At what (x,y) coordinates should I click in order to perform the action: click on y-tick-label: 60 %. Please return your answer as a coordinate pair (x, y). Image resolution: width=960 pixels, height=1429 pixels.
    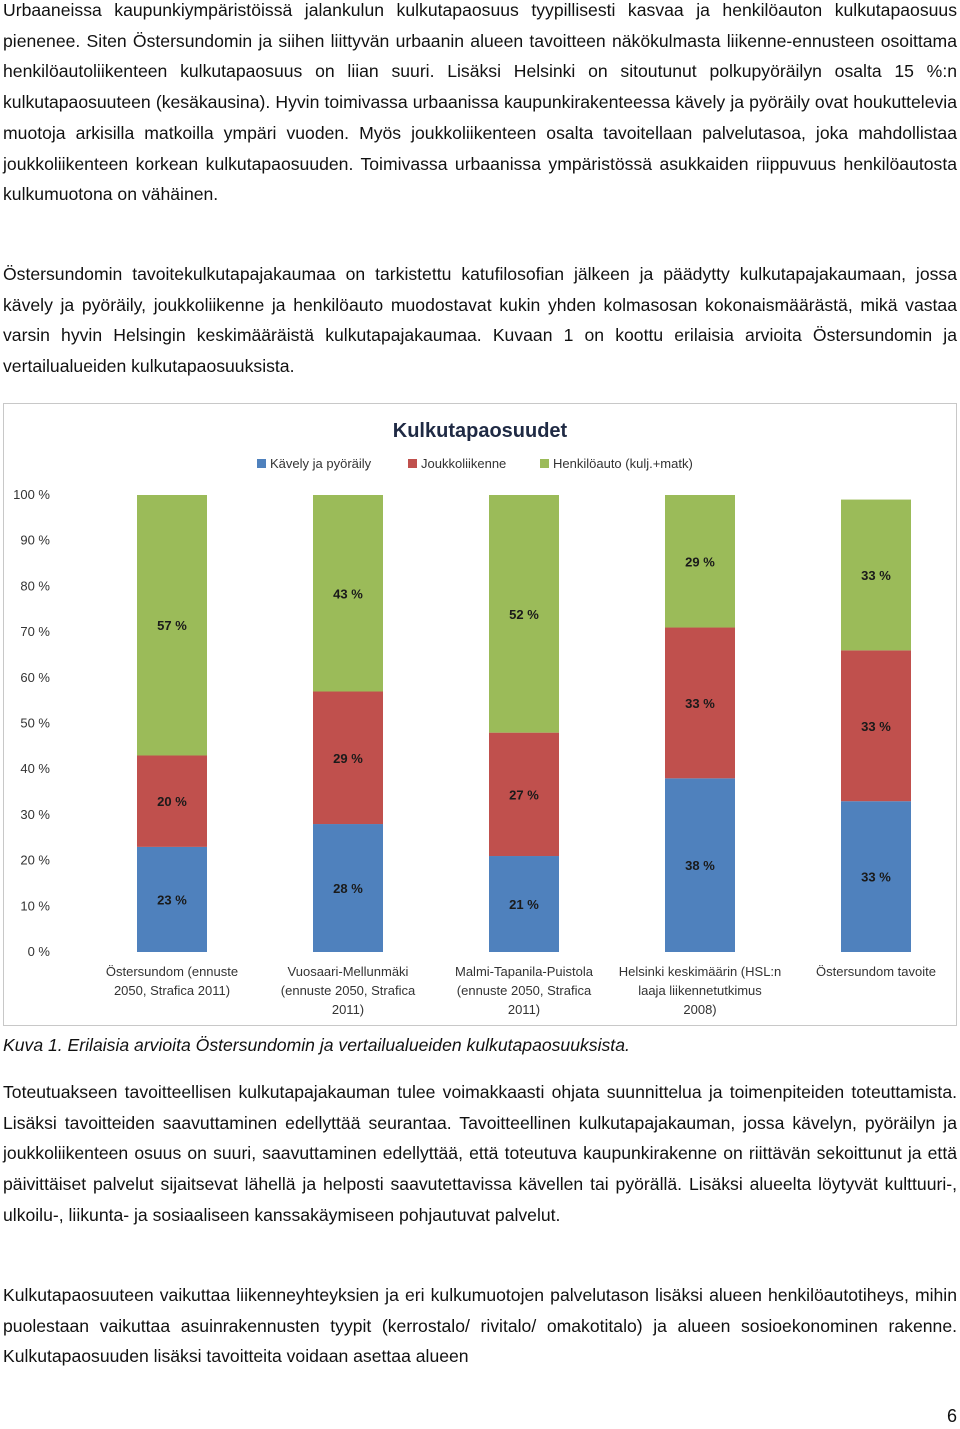
    Looking at the image, I should click on (35, 677).